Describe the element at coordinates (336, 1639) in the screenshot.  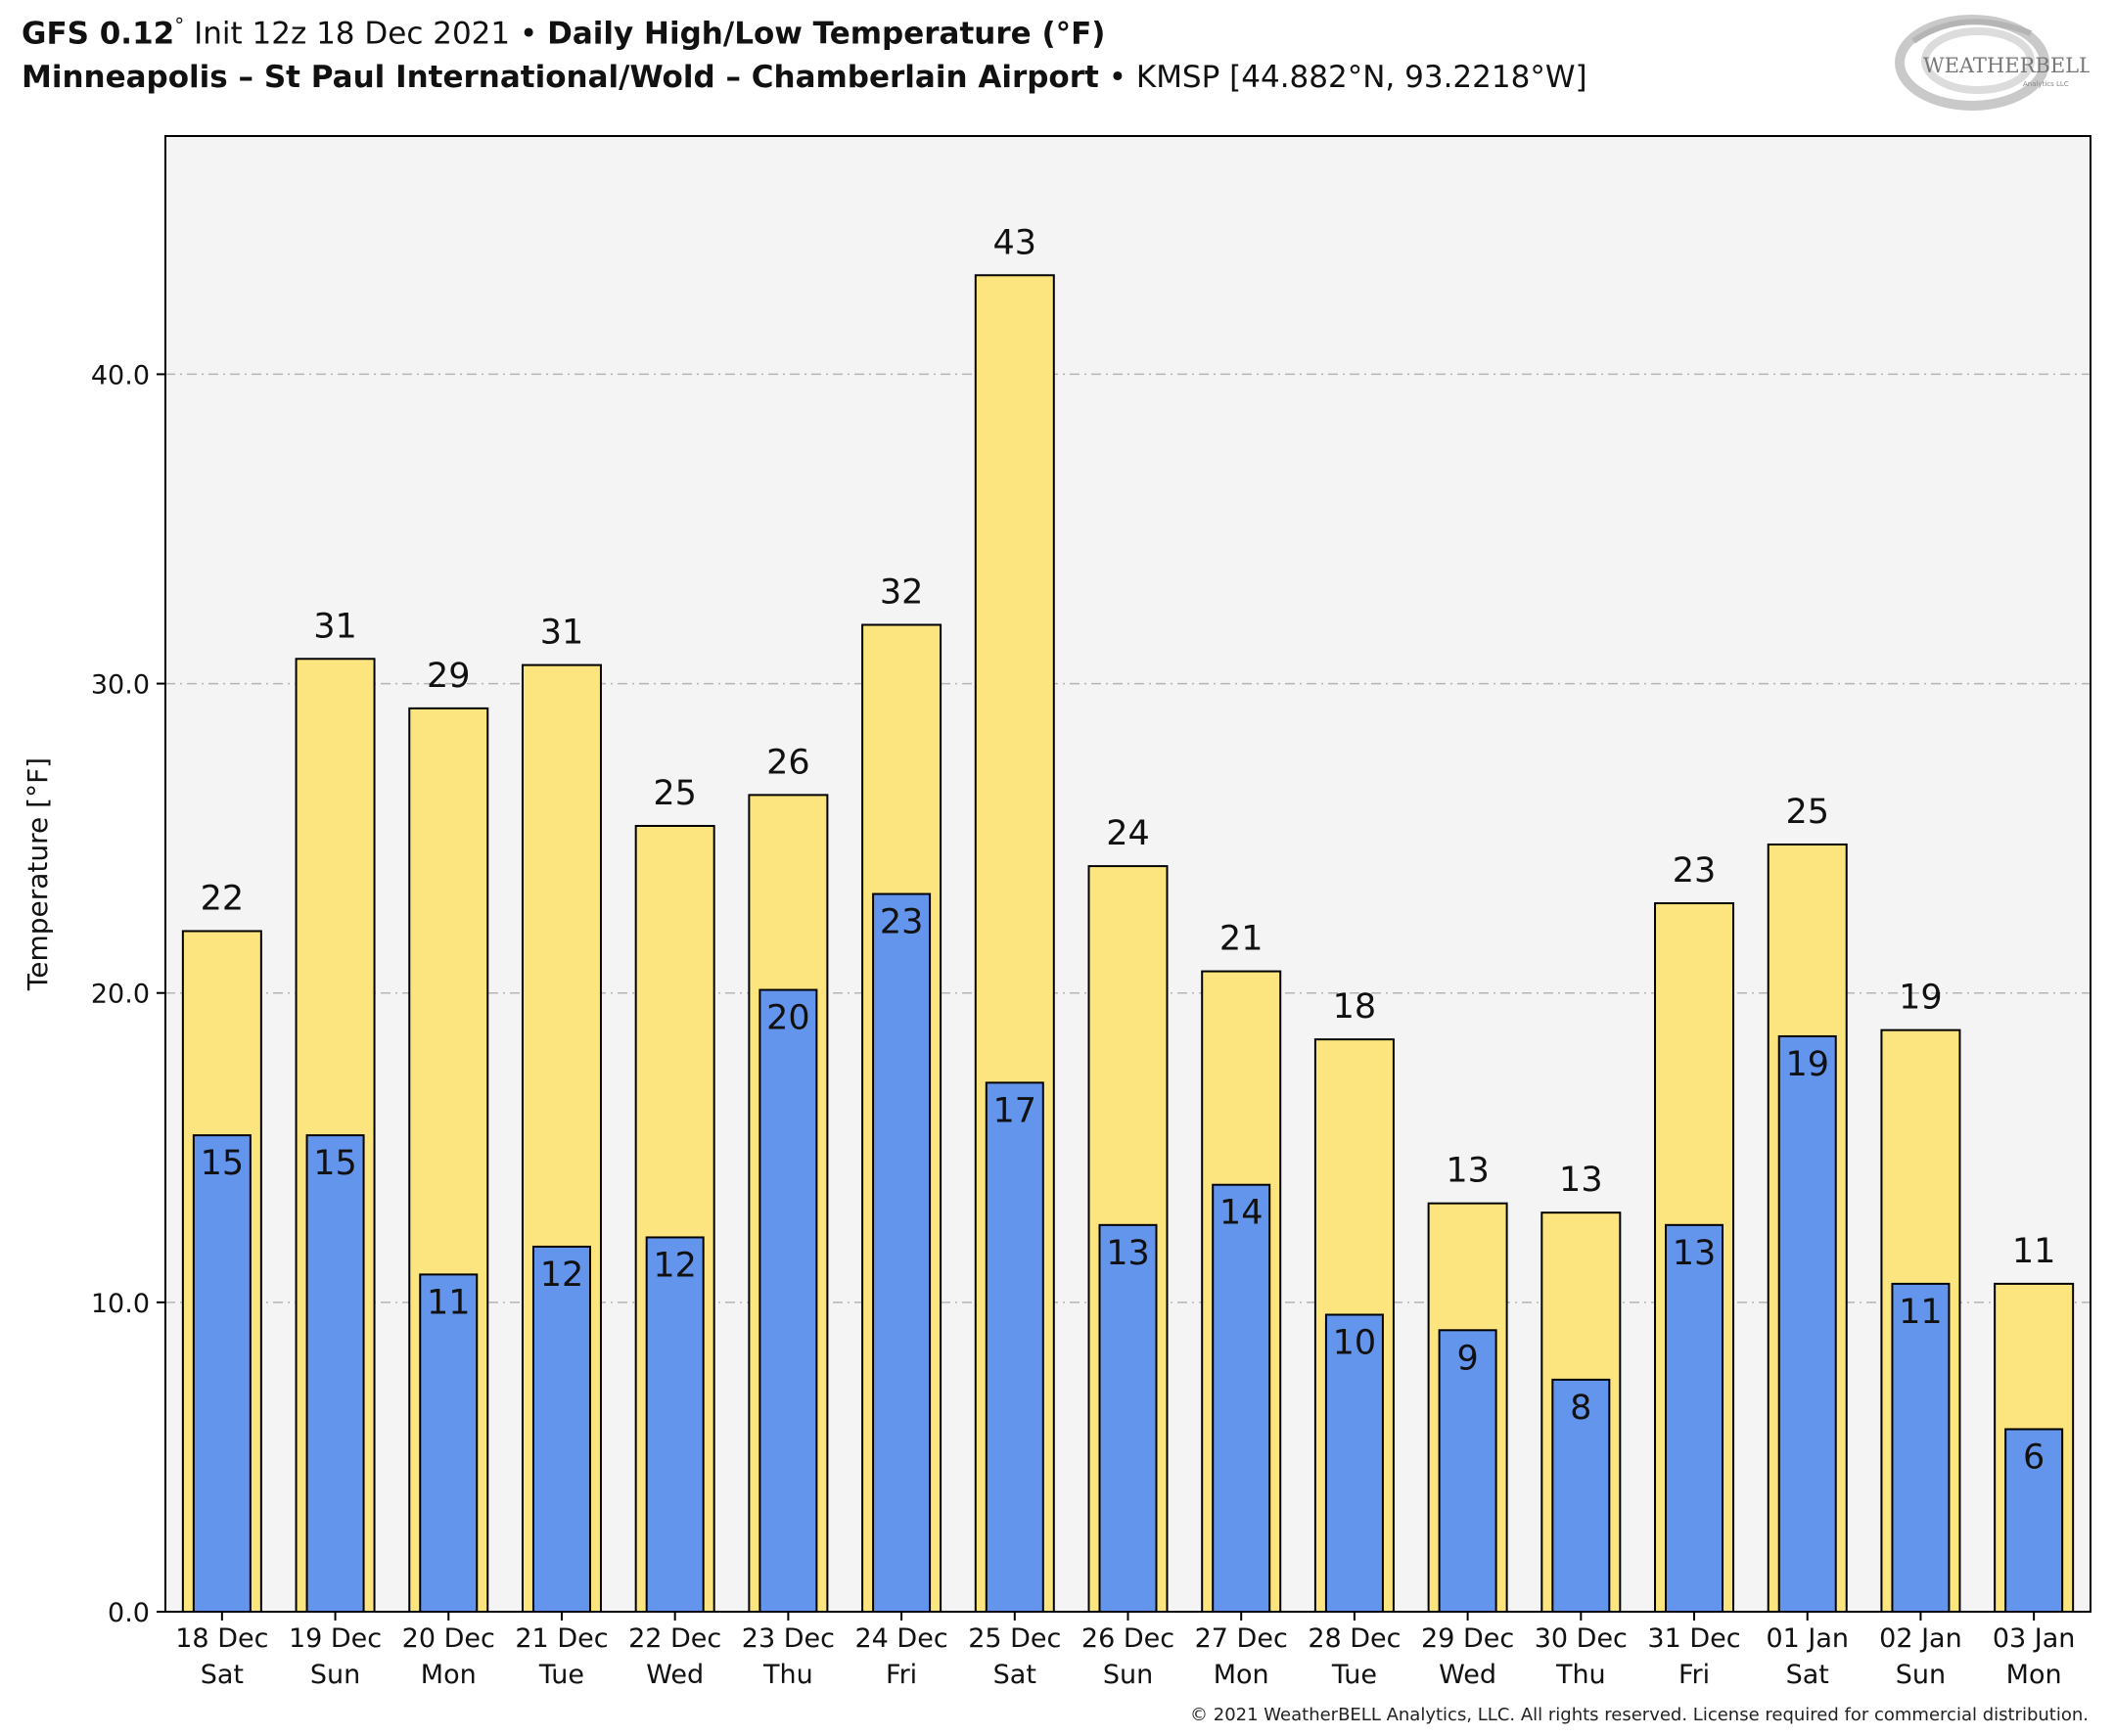
I see `x-tick-date: 19 Dec` at that location.